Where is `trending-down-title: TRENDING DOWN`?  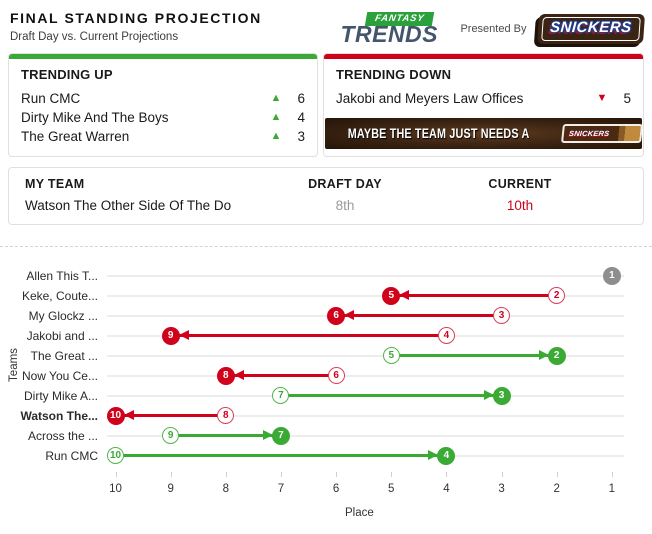
trending-down-title: TRENDING DOWN is located at coordinates (394, 74).